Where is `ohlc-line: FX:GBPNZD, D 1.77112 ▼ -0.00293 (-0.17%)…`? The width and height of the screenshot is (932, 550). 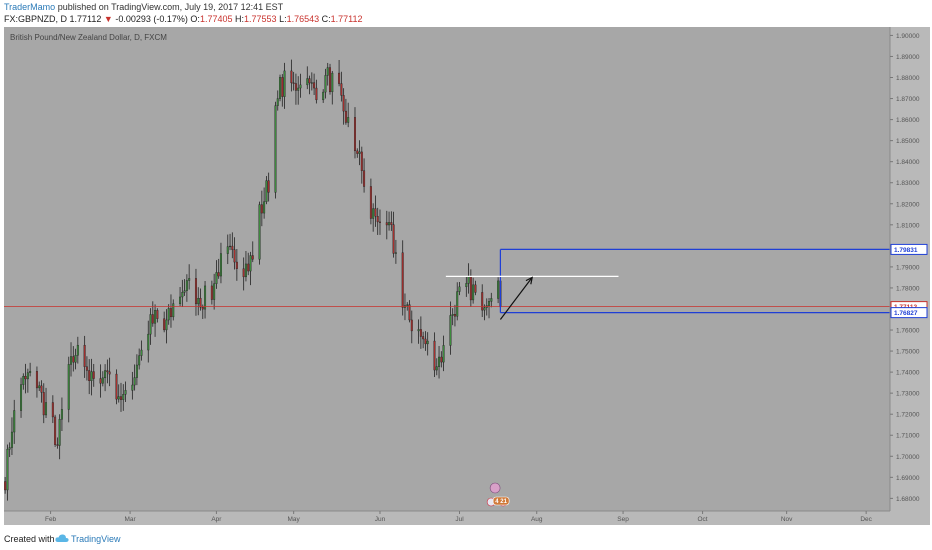 ohlc-line: FX:GBPNZD, D 1.77112 ▼ -0.00293 (-0.17%)… is located at coordinates (183, 19).